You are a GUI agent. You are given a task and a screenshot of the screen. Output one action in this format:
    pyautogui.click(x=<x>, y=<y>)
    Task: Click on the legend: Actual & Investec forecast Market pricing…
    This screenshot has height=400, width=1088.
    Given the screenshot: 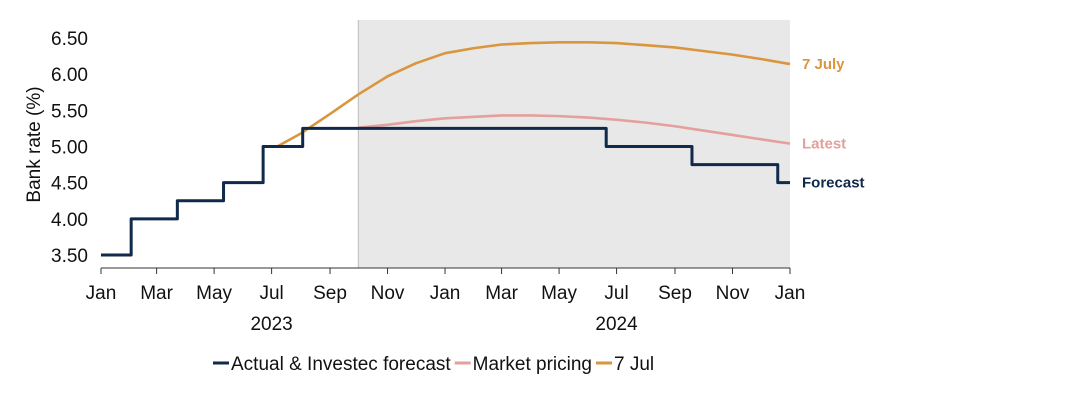 What is the action you would take?
    pyautogui.click(x=433, y=364)
    